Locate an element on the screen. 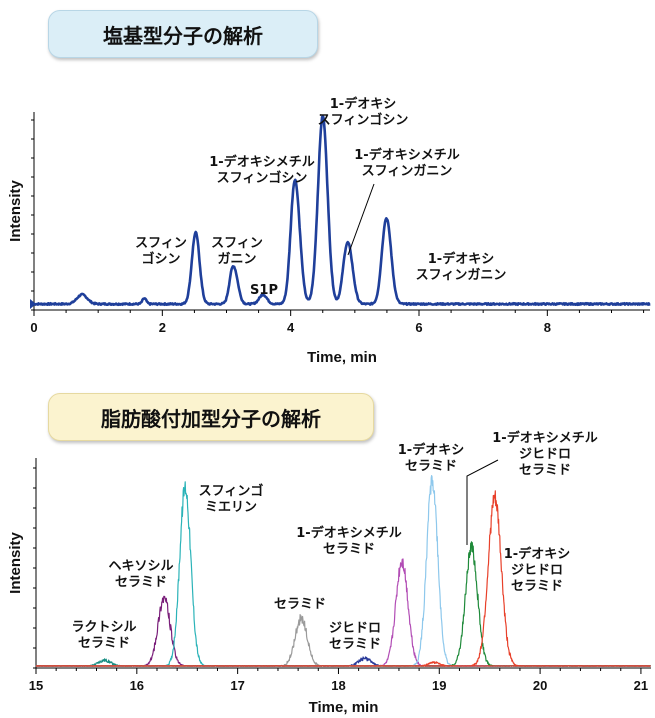 Image resolution: width=655 pixels, height=718 pixels. x-tick-label-2: 15 is located at coordinates (36, 685).